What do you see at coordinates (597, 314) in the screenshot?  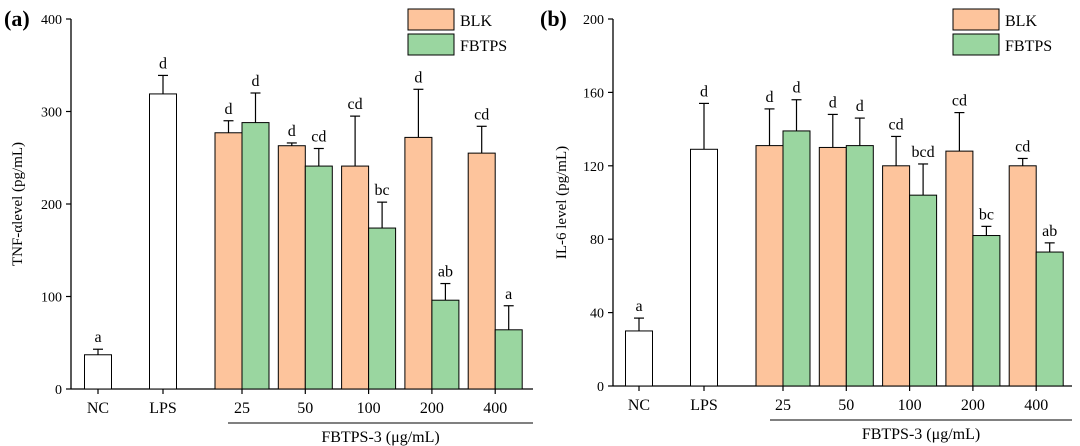 I see `y-tick-label: 40` at bounding box center [597, 314].